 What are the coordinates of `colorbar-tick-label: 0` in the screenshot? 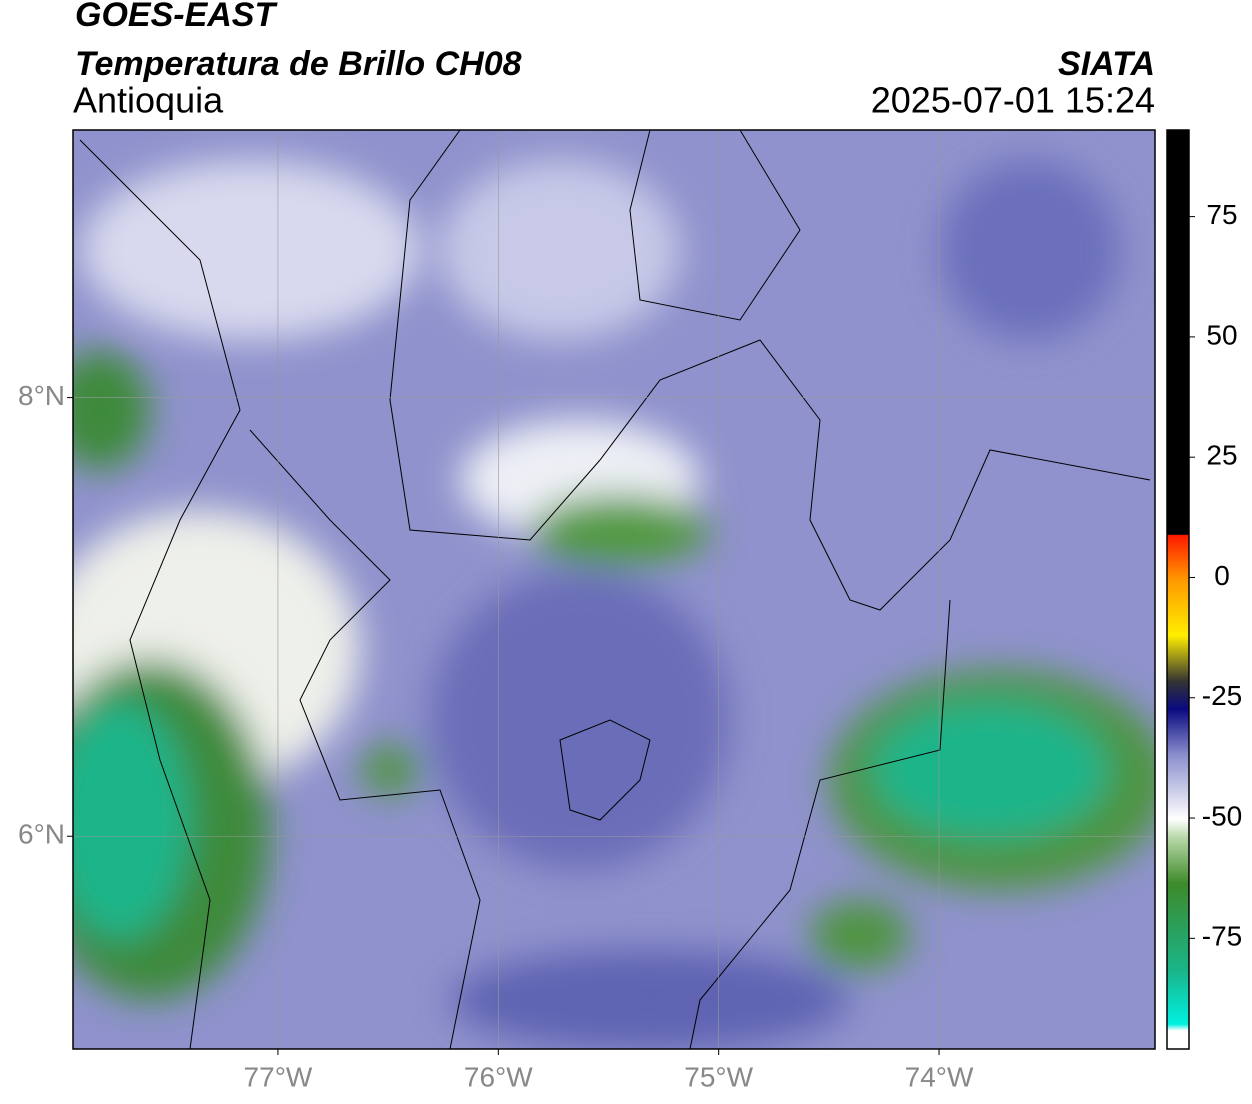 It's located at (1222, 575).